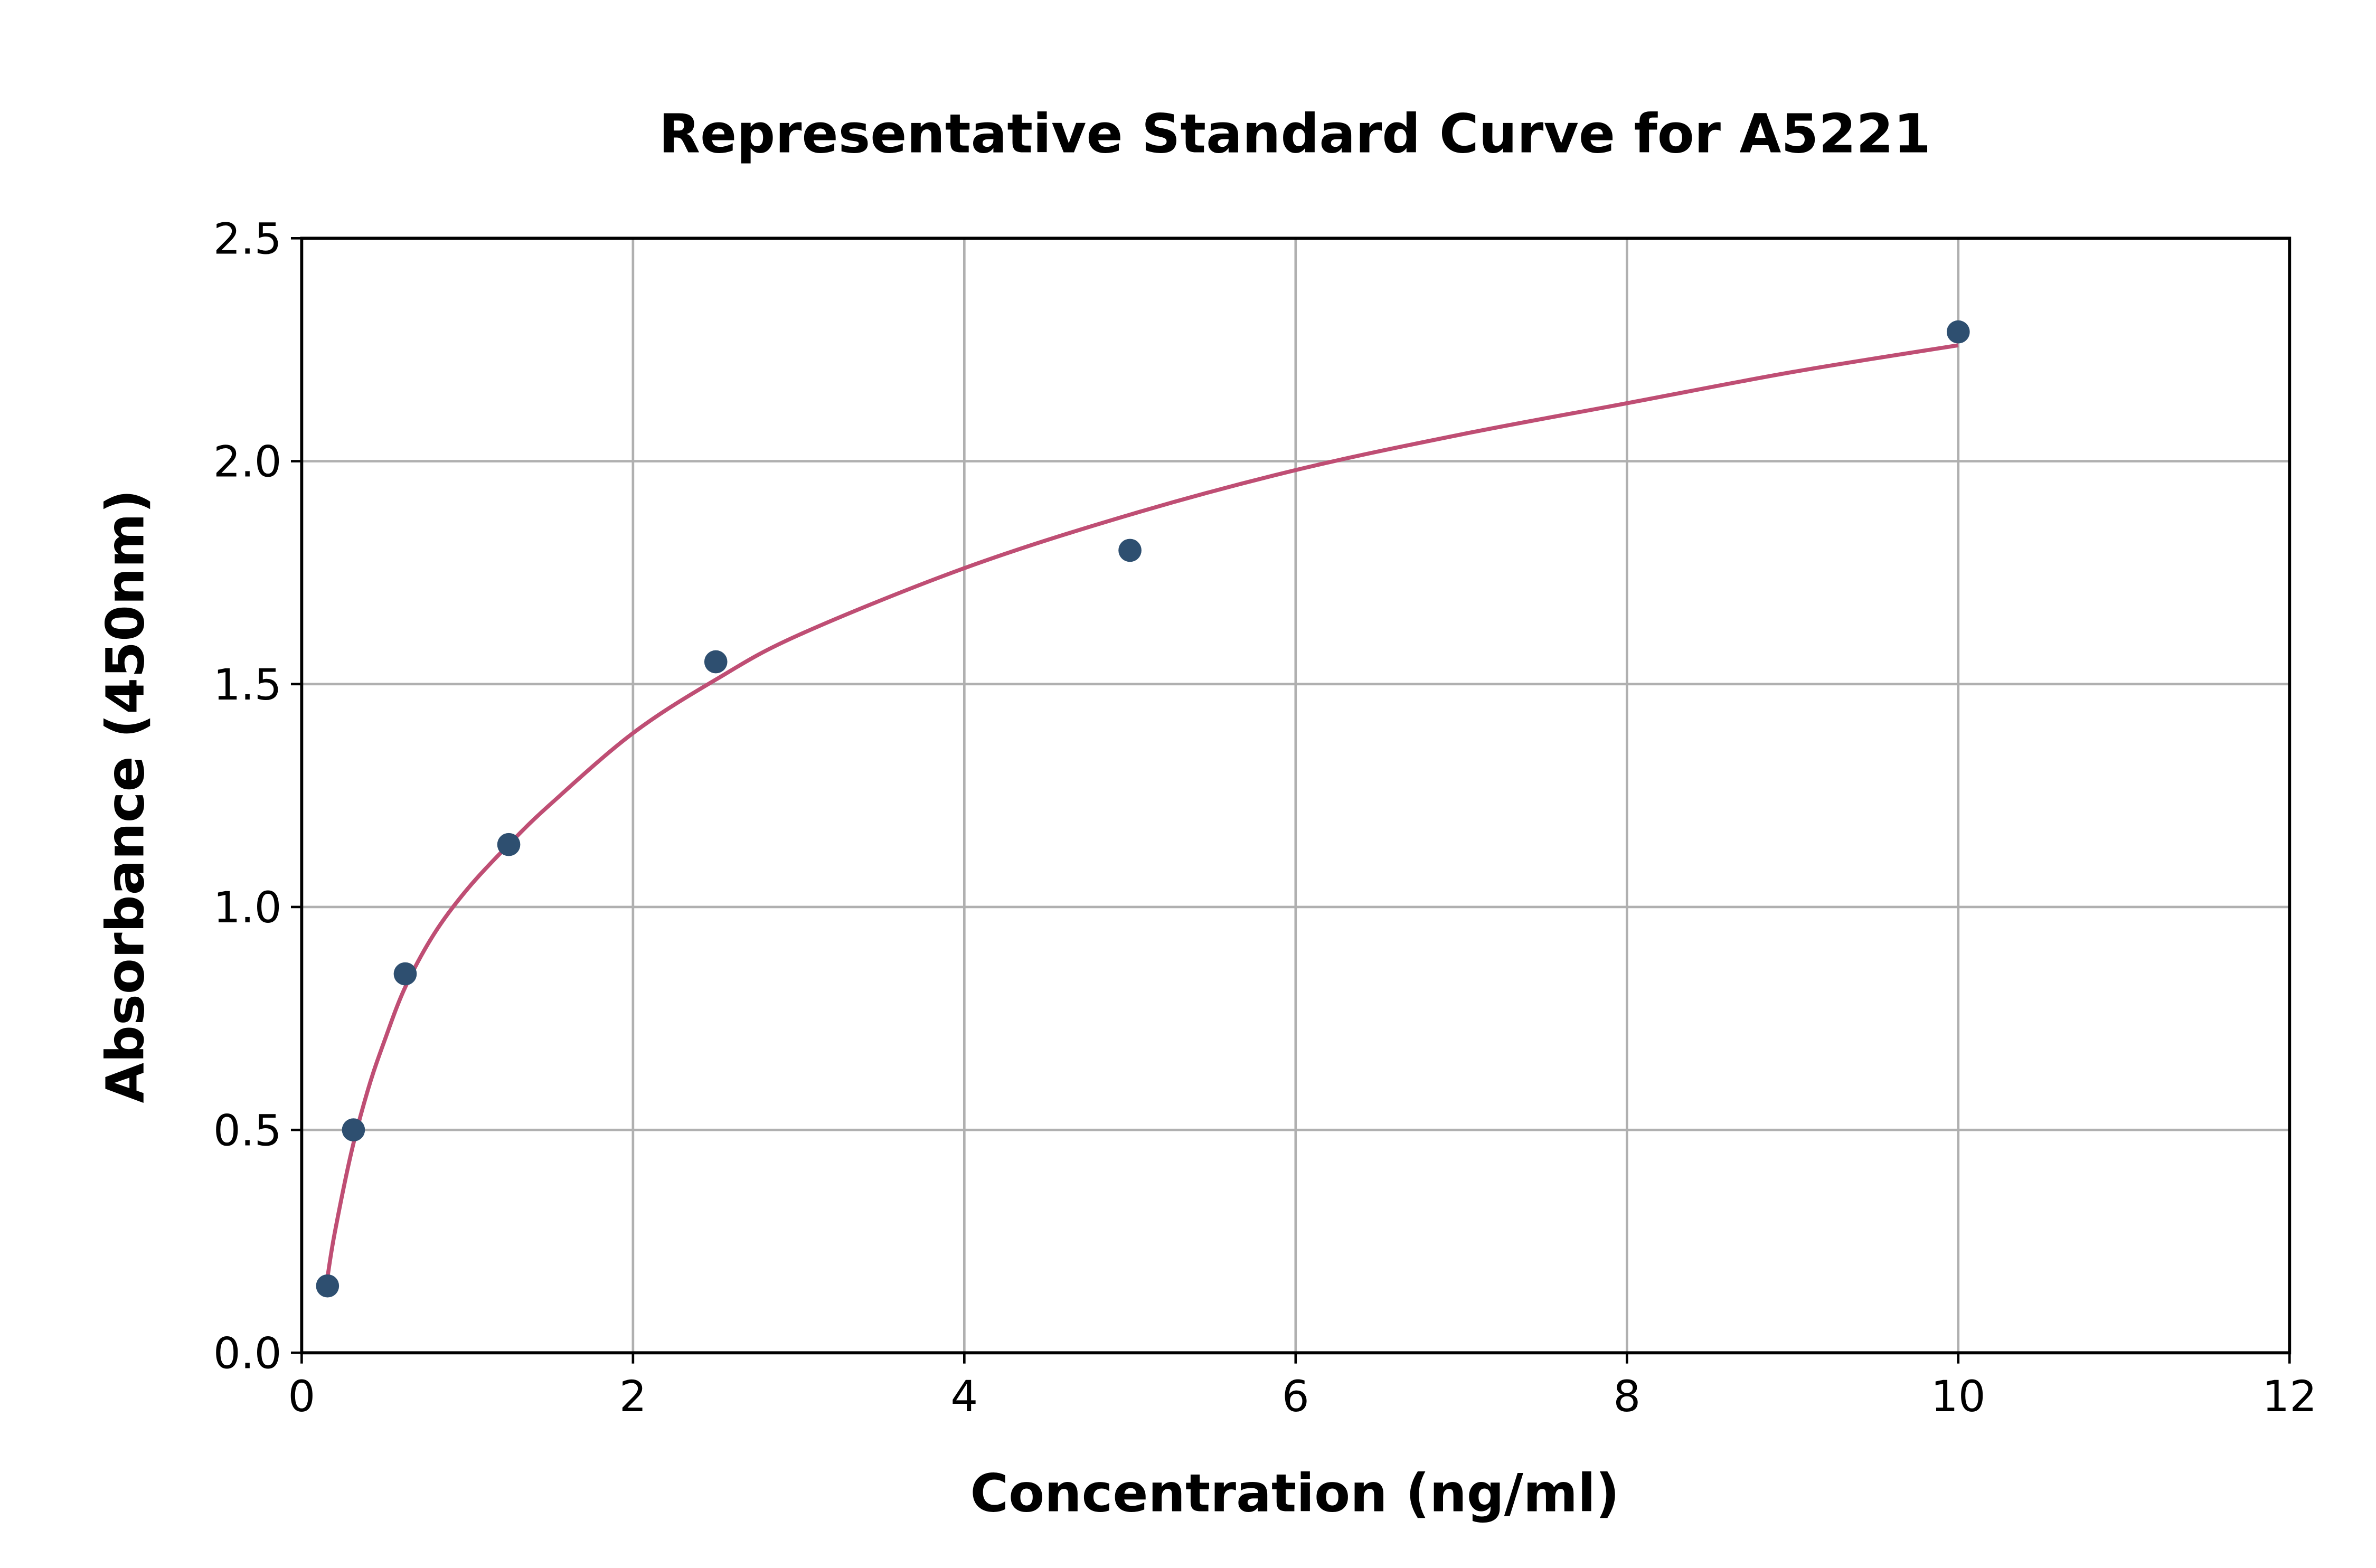  I want to click on x-tick-label: 6, so click(1296, 1397).